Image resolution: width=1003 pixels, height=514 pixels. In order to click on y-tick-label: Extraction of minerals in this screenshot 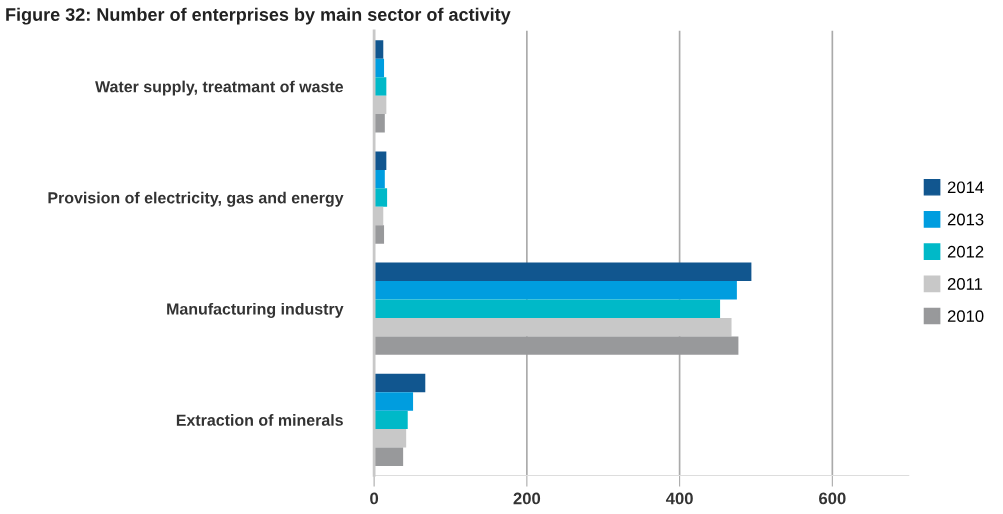, I will do `click(259, 420)`.